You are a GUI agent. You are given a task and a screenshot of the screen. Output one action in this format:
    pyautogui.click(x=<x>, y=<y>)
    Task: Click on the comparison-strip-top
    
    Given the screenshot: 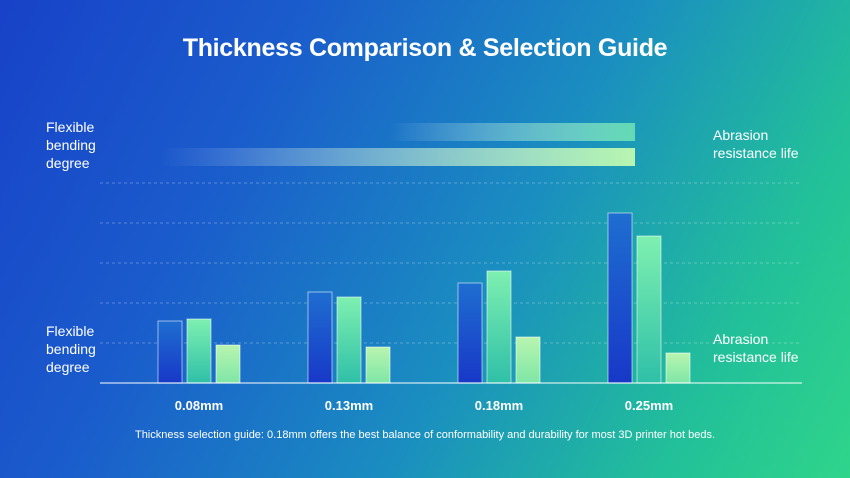 What is the action you would take?
    pyautogui.click(x=512, y=132)
    